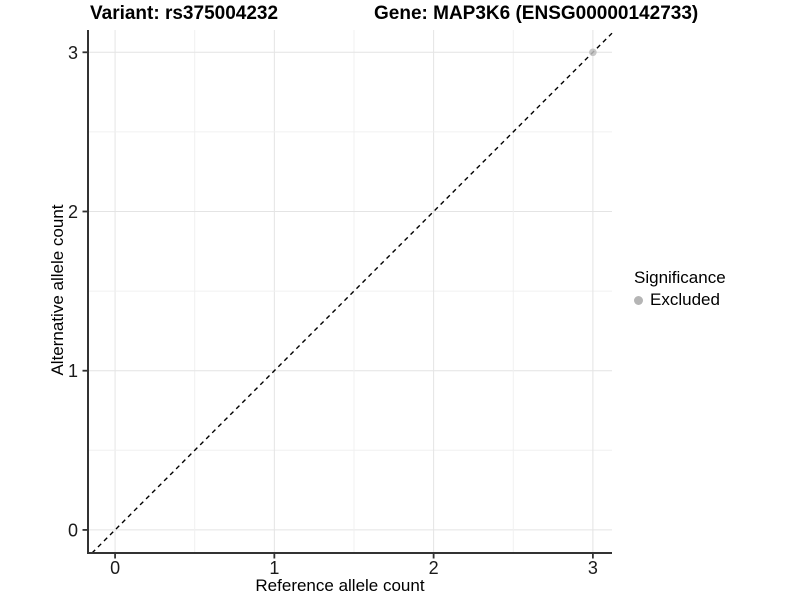 The width and height of the screenshot is (800, 600). Describe the element at coordinates (73, 530) in the screenshot. I see `y-tick-label: 0` at that location.